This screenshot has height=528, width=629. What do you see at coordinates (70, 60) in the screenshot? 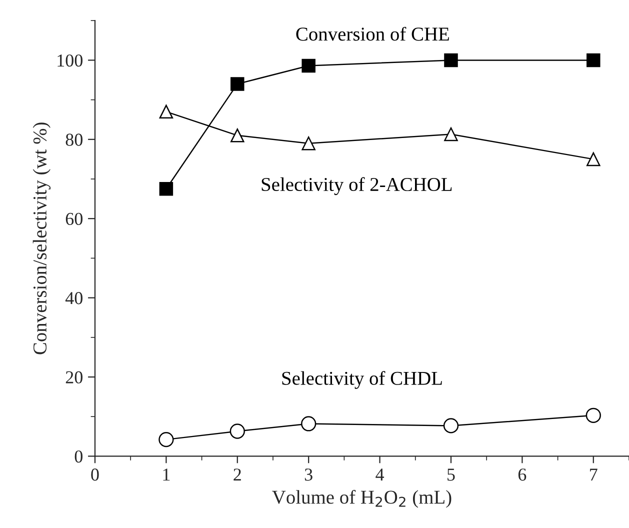
I see `y-tick-label: 100` at bounding box center [70, 60].